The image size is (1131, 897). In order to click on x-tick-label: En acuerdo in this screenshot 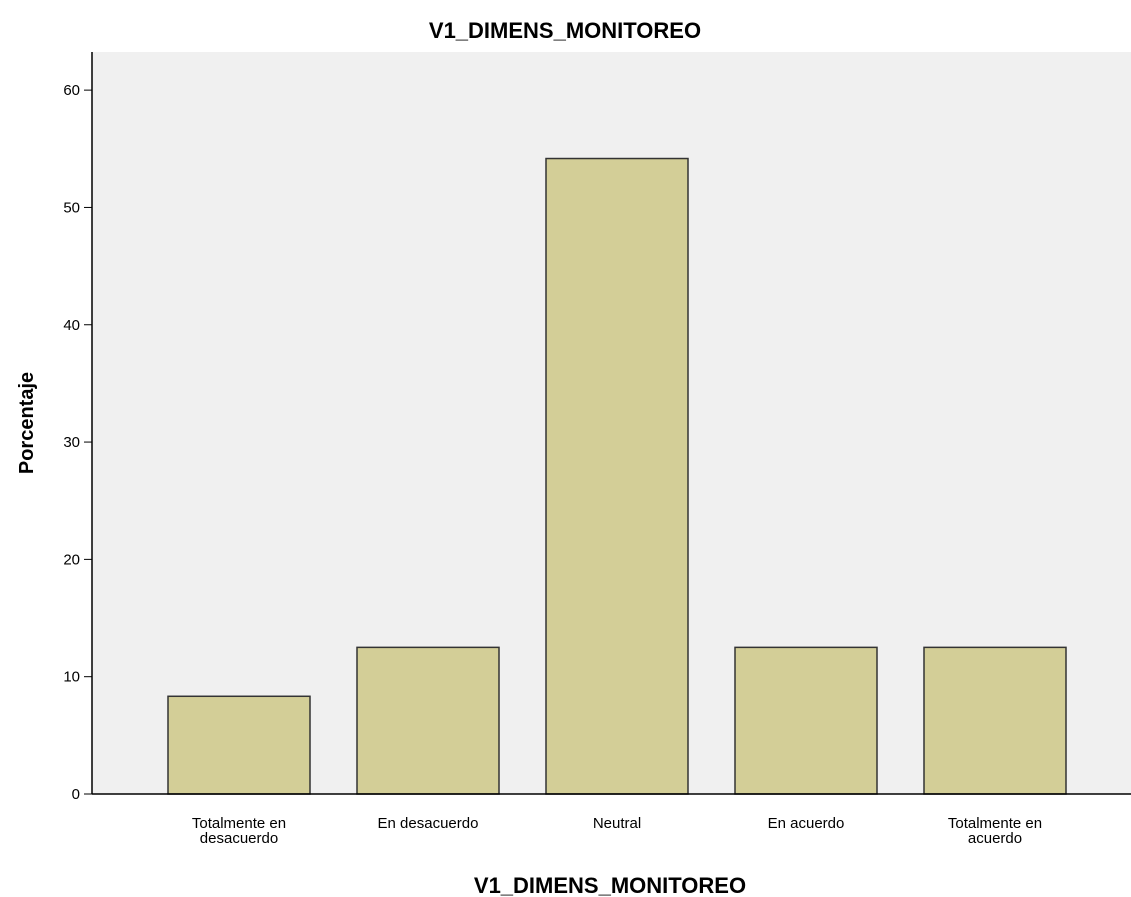, I will do `click(806, 823)`.